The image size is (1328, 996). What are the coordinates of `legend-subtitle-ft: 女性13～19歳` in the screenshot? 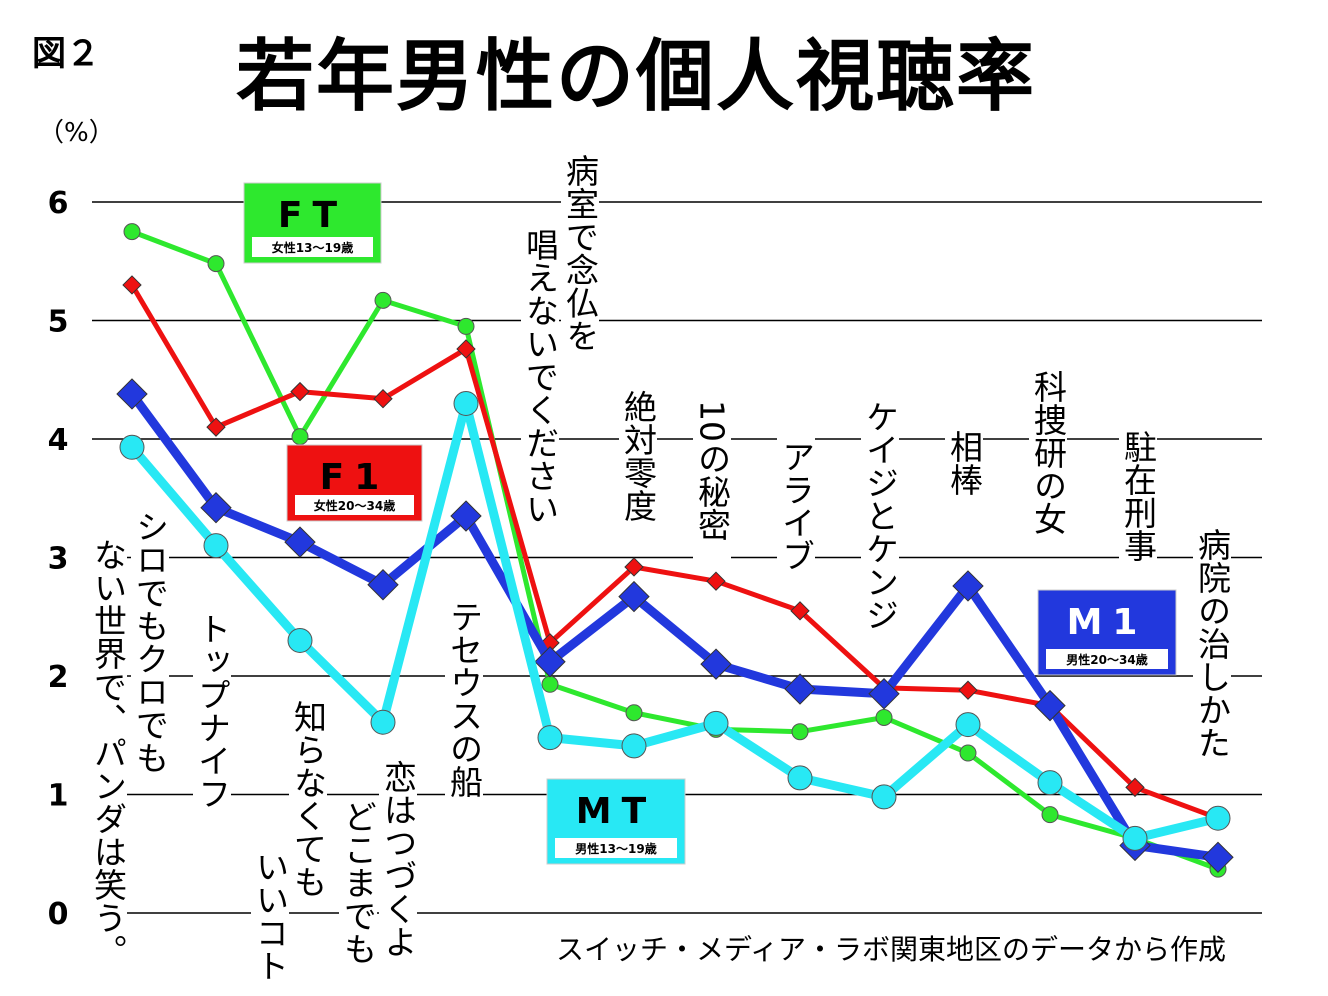 It's located at (312, 247).